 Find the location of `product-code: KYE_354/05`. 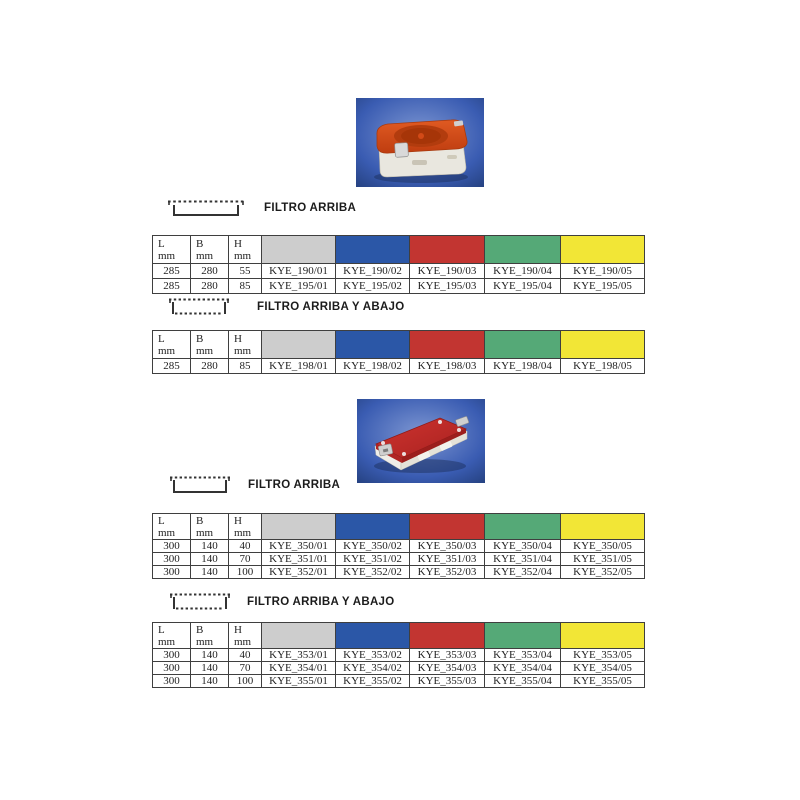

product-code: KYE_354/05 is located at coordinates (602, 668).